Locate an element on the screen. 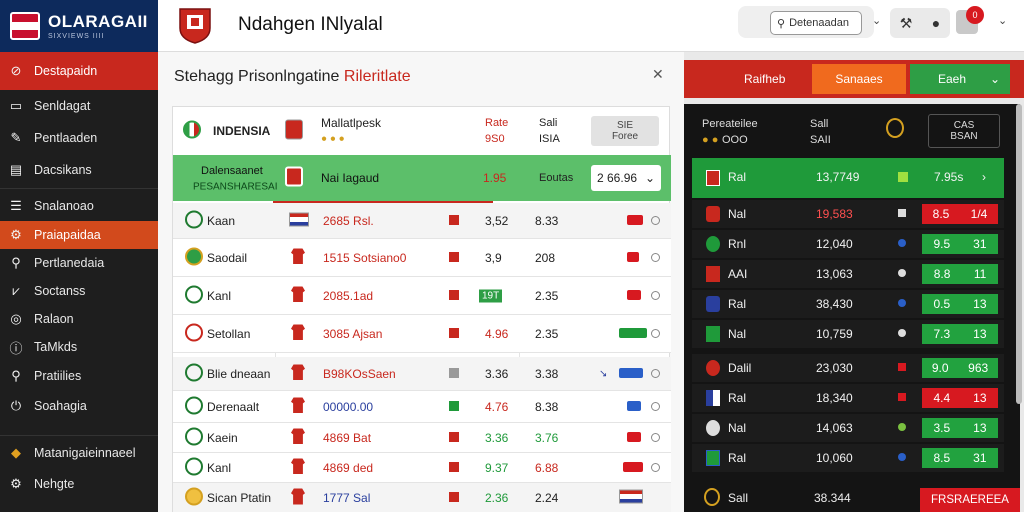  odd-1: 4.96 is located at coordinates (497, 333).